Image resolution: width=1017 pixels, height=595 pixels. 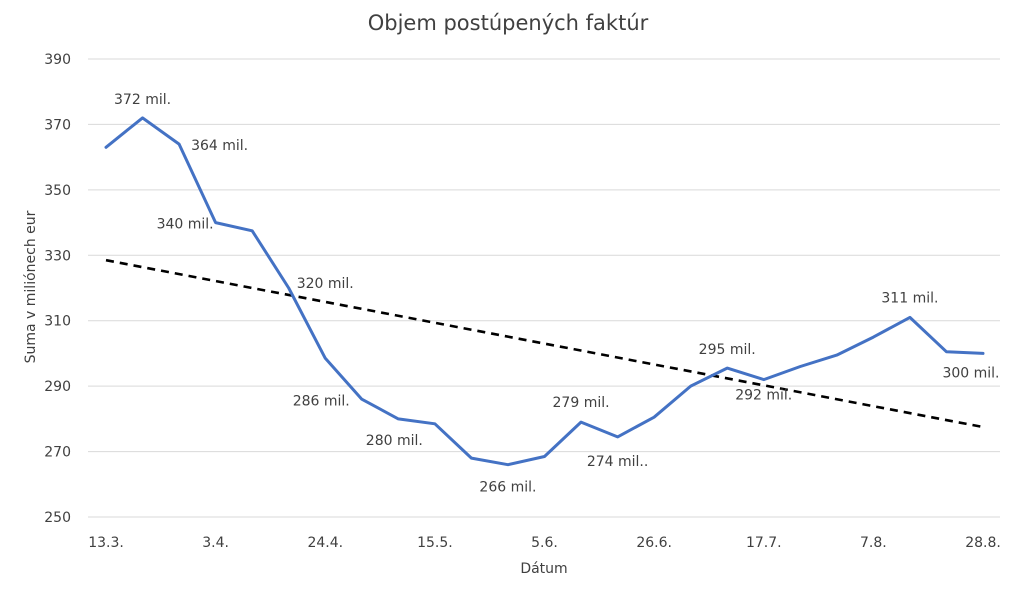 What do you see at coordinates (57, 518) in the screenshot?
I see `y-tick-label: 250` at bounding box center [57, 518].